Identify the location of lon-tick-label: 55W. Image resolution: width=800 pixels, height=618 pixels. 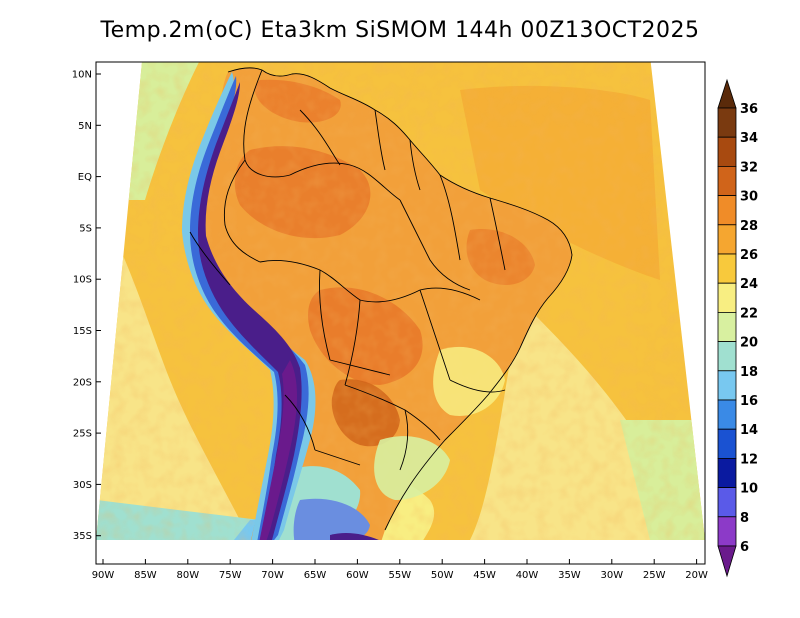
(399, 575).